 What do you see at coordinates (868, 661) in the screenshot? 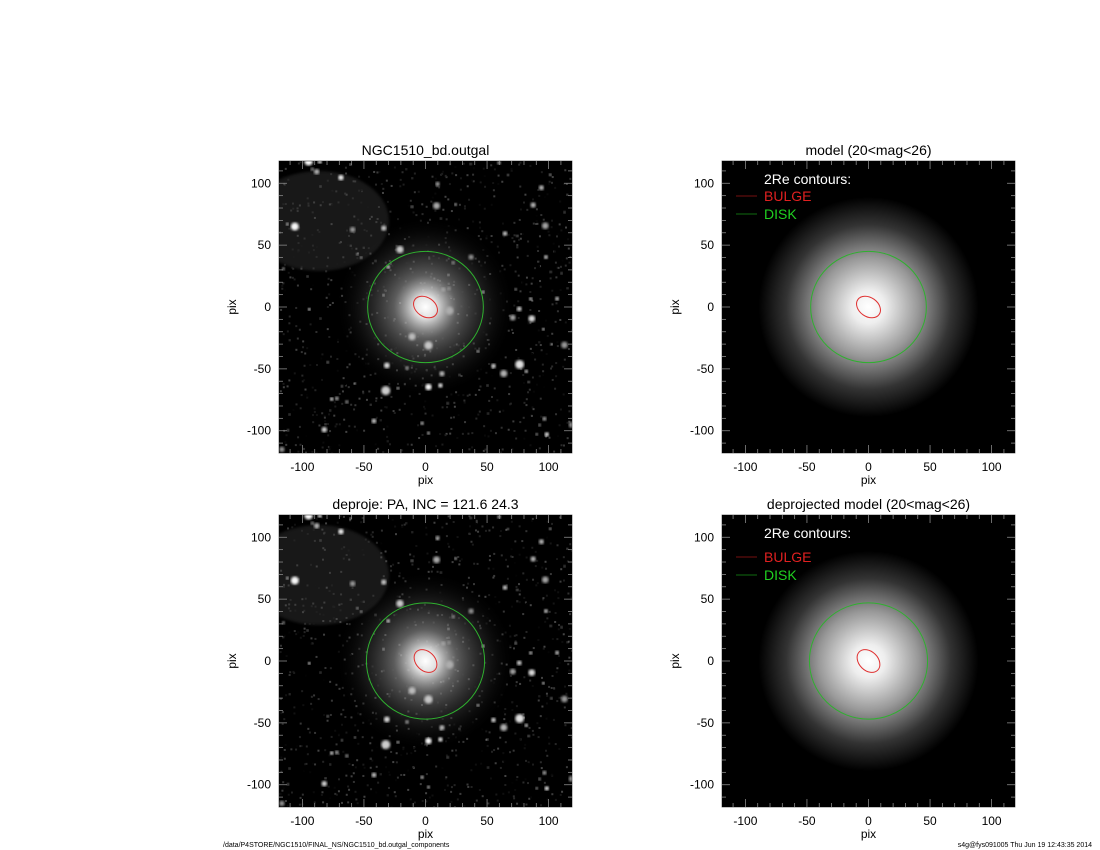
I see `disk-contour` at bounding box center [868, 661].